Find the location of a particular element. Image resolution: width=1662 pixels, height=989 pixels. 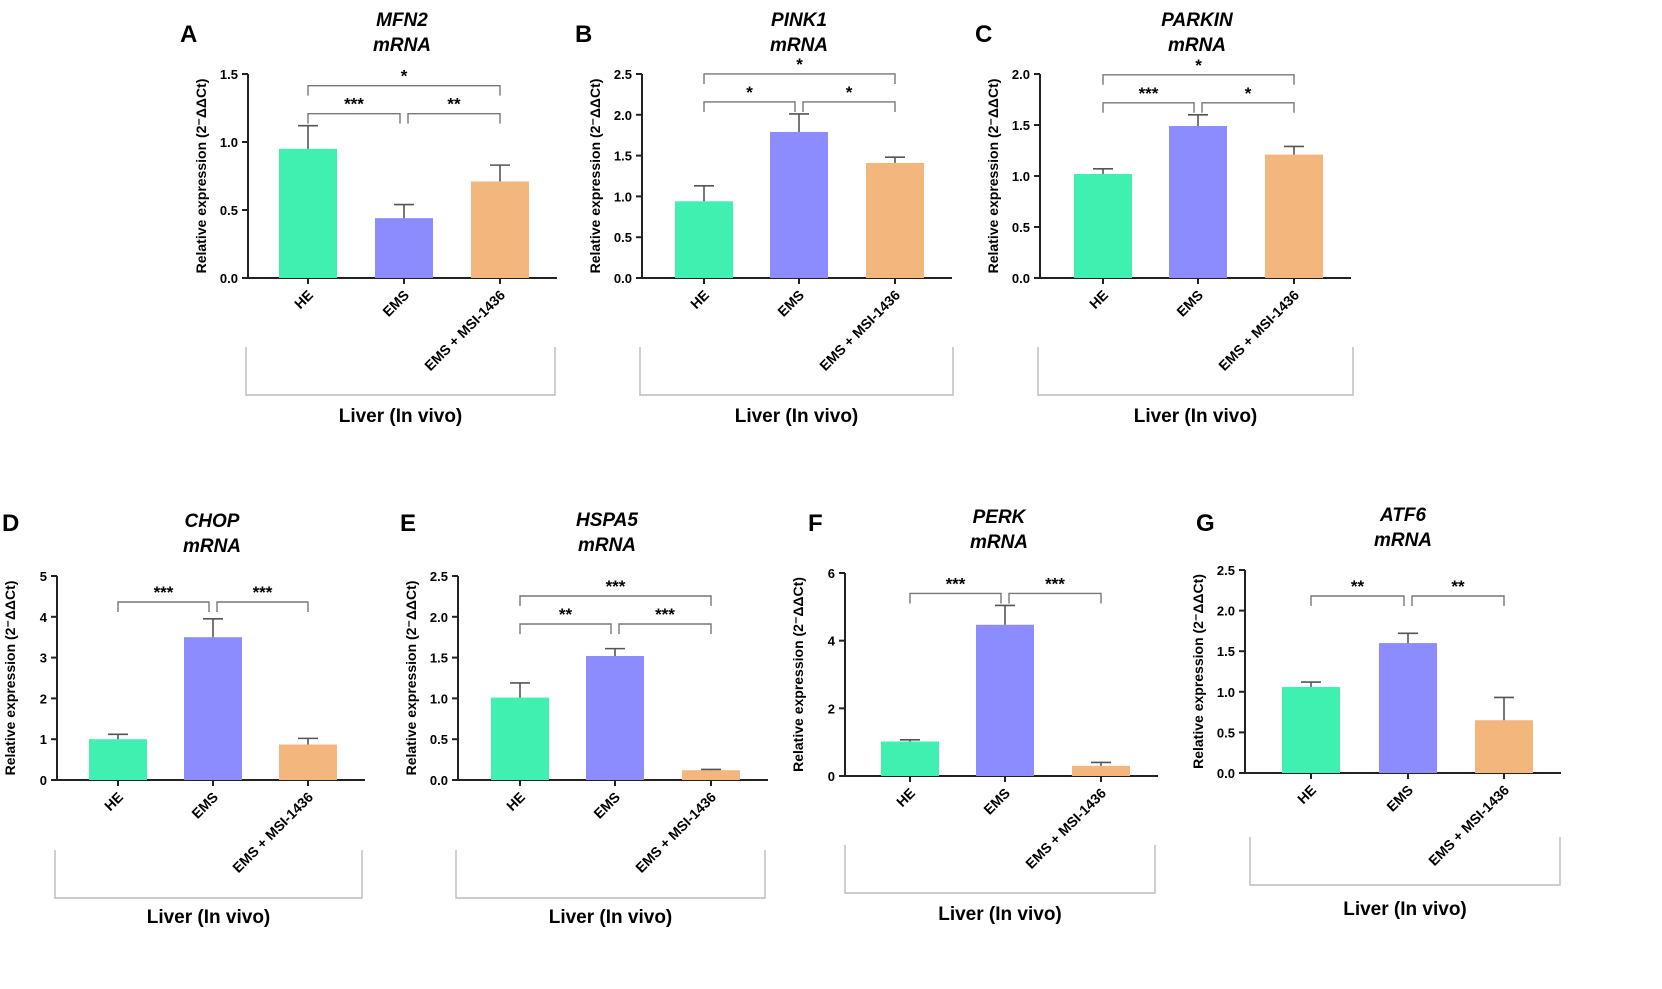

y-tick-label: 2.0 is located at coordinates (1021, 74).